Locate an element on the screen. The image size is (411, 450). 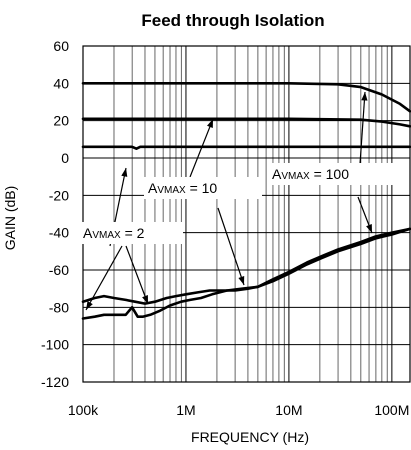
y-axis-ticks: 60 40 20 0 -20 -40 -60 -80 -100 -120 is located at coordinates (55, 214).